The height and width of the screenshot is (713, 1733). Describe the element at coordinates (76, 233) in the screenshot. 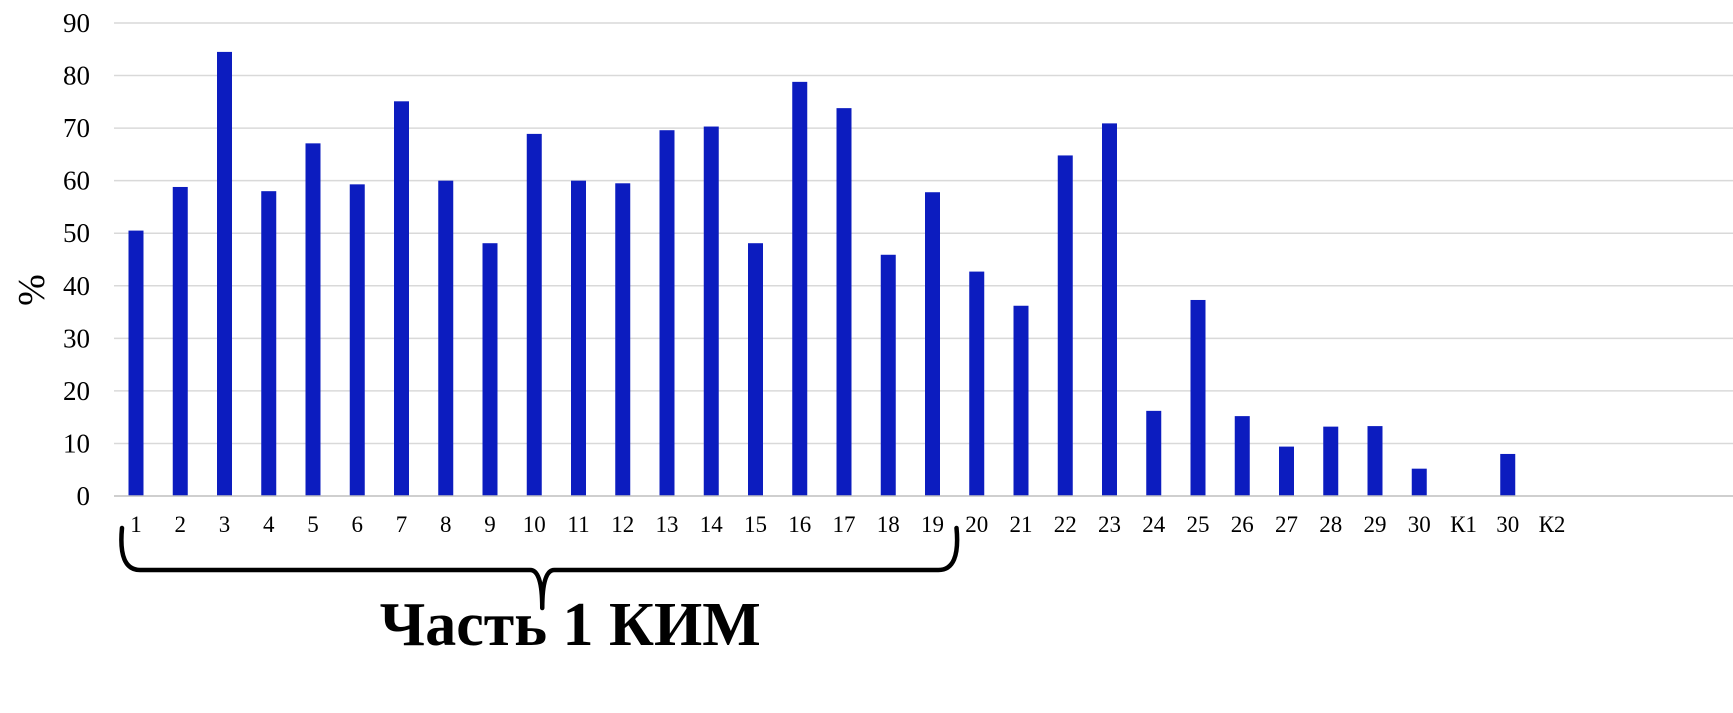

I see `y-tick-label: 50` at that location.